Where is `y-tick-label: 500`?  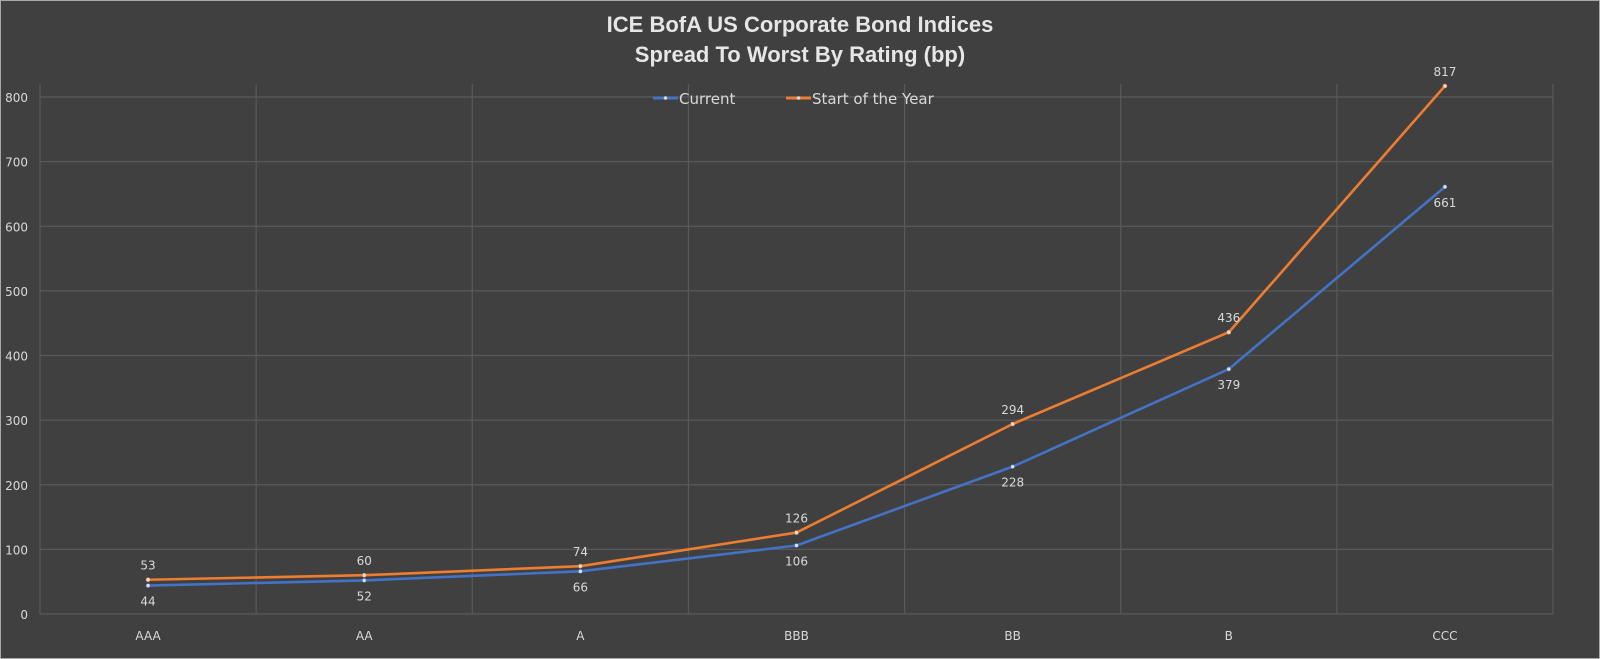 y-tick-label: 500 is located at coordinates (16, 292).